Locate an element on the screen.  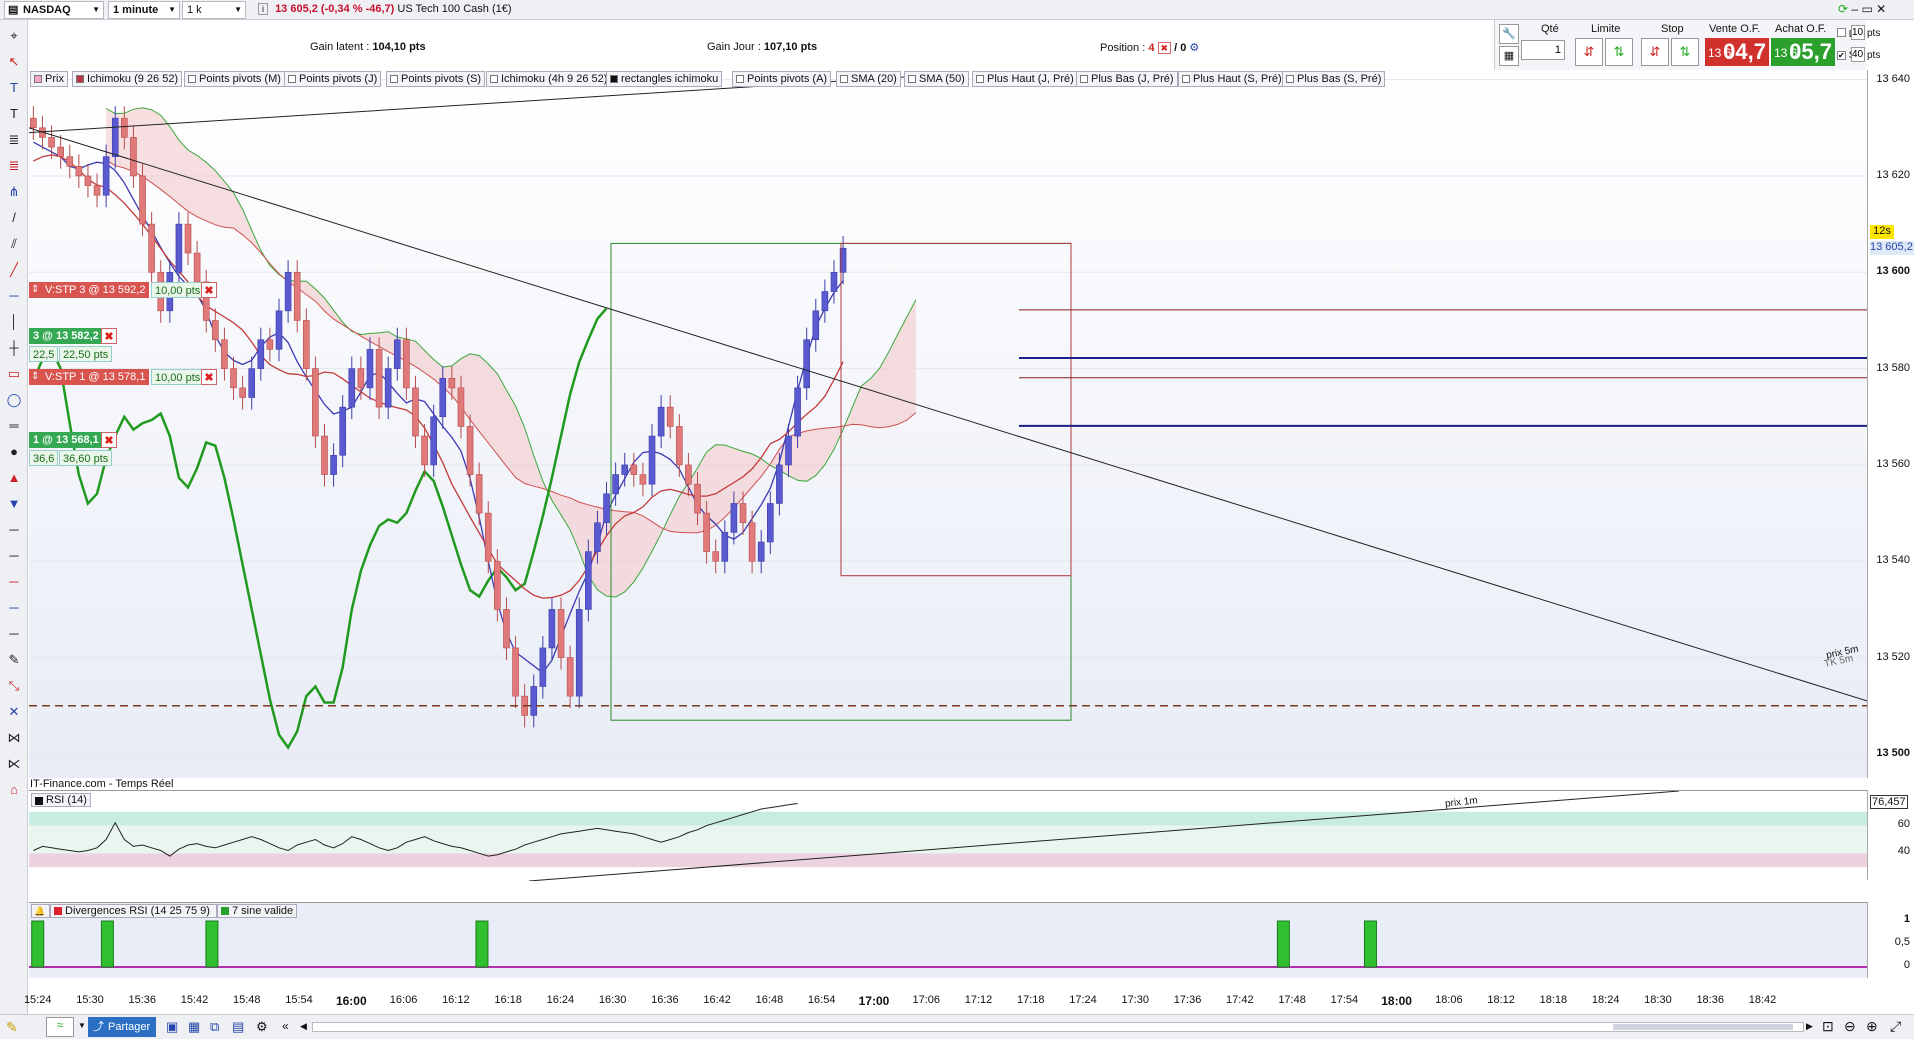
limit-buy-button: ⇵ is located at coordinates (1589, 52).